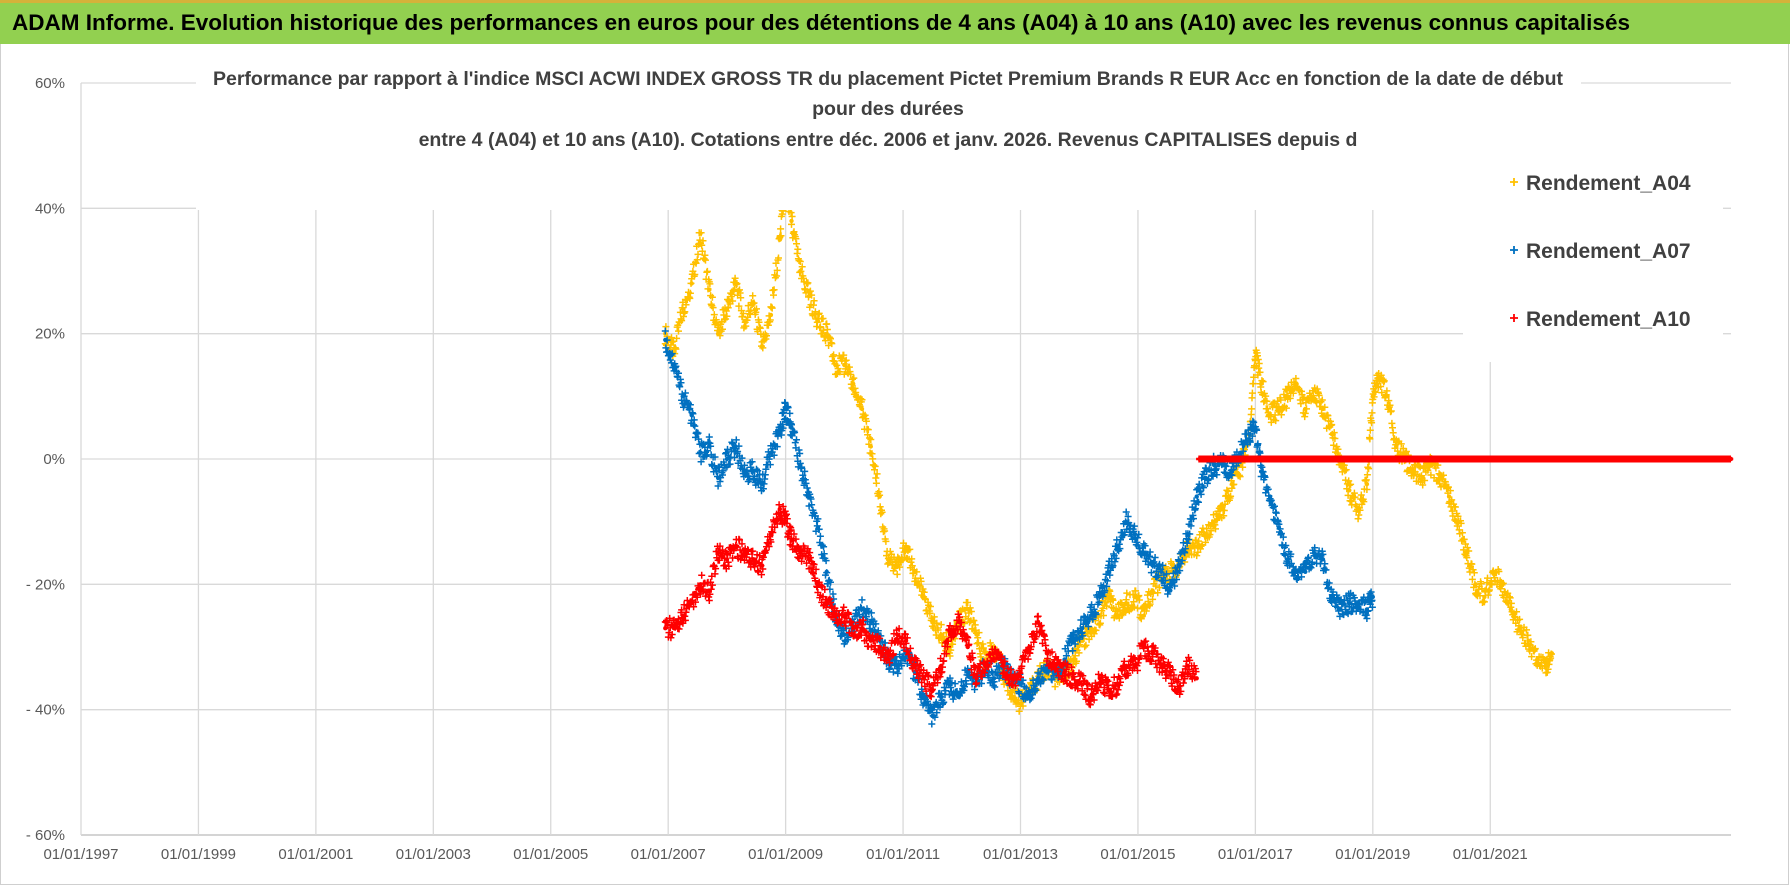  I want to click on x-tick-label: 01/01/2013, so click(1020, 854).